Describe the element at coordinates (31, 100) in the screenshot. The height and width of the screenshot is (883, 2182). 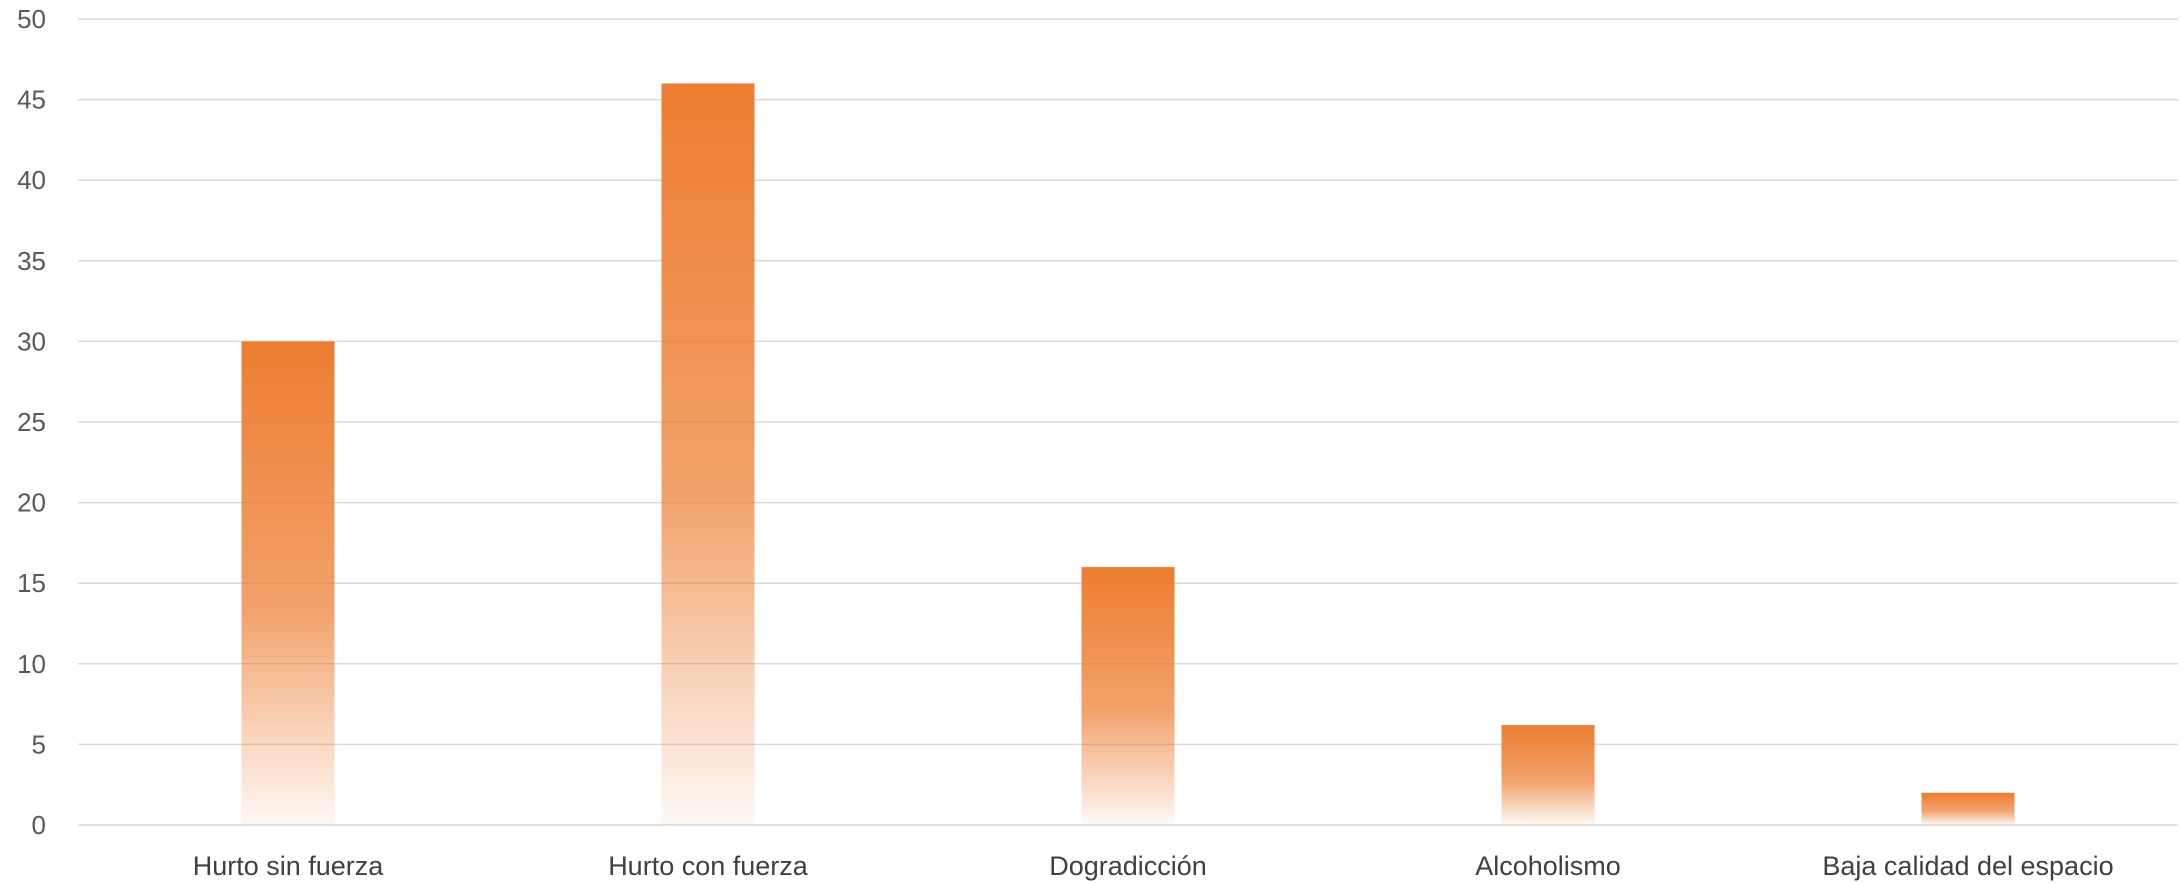
I see `y-tick-label: 45` at that location.